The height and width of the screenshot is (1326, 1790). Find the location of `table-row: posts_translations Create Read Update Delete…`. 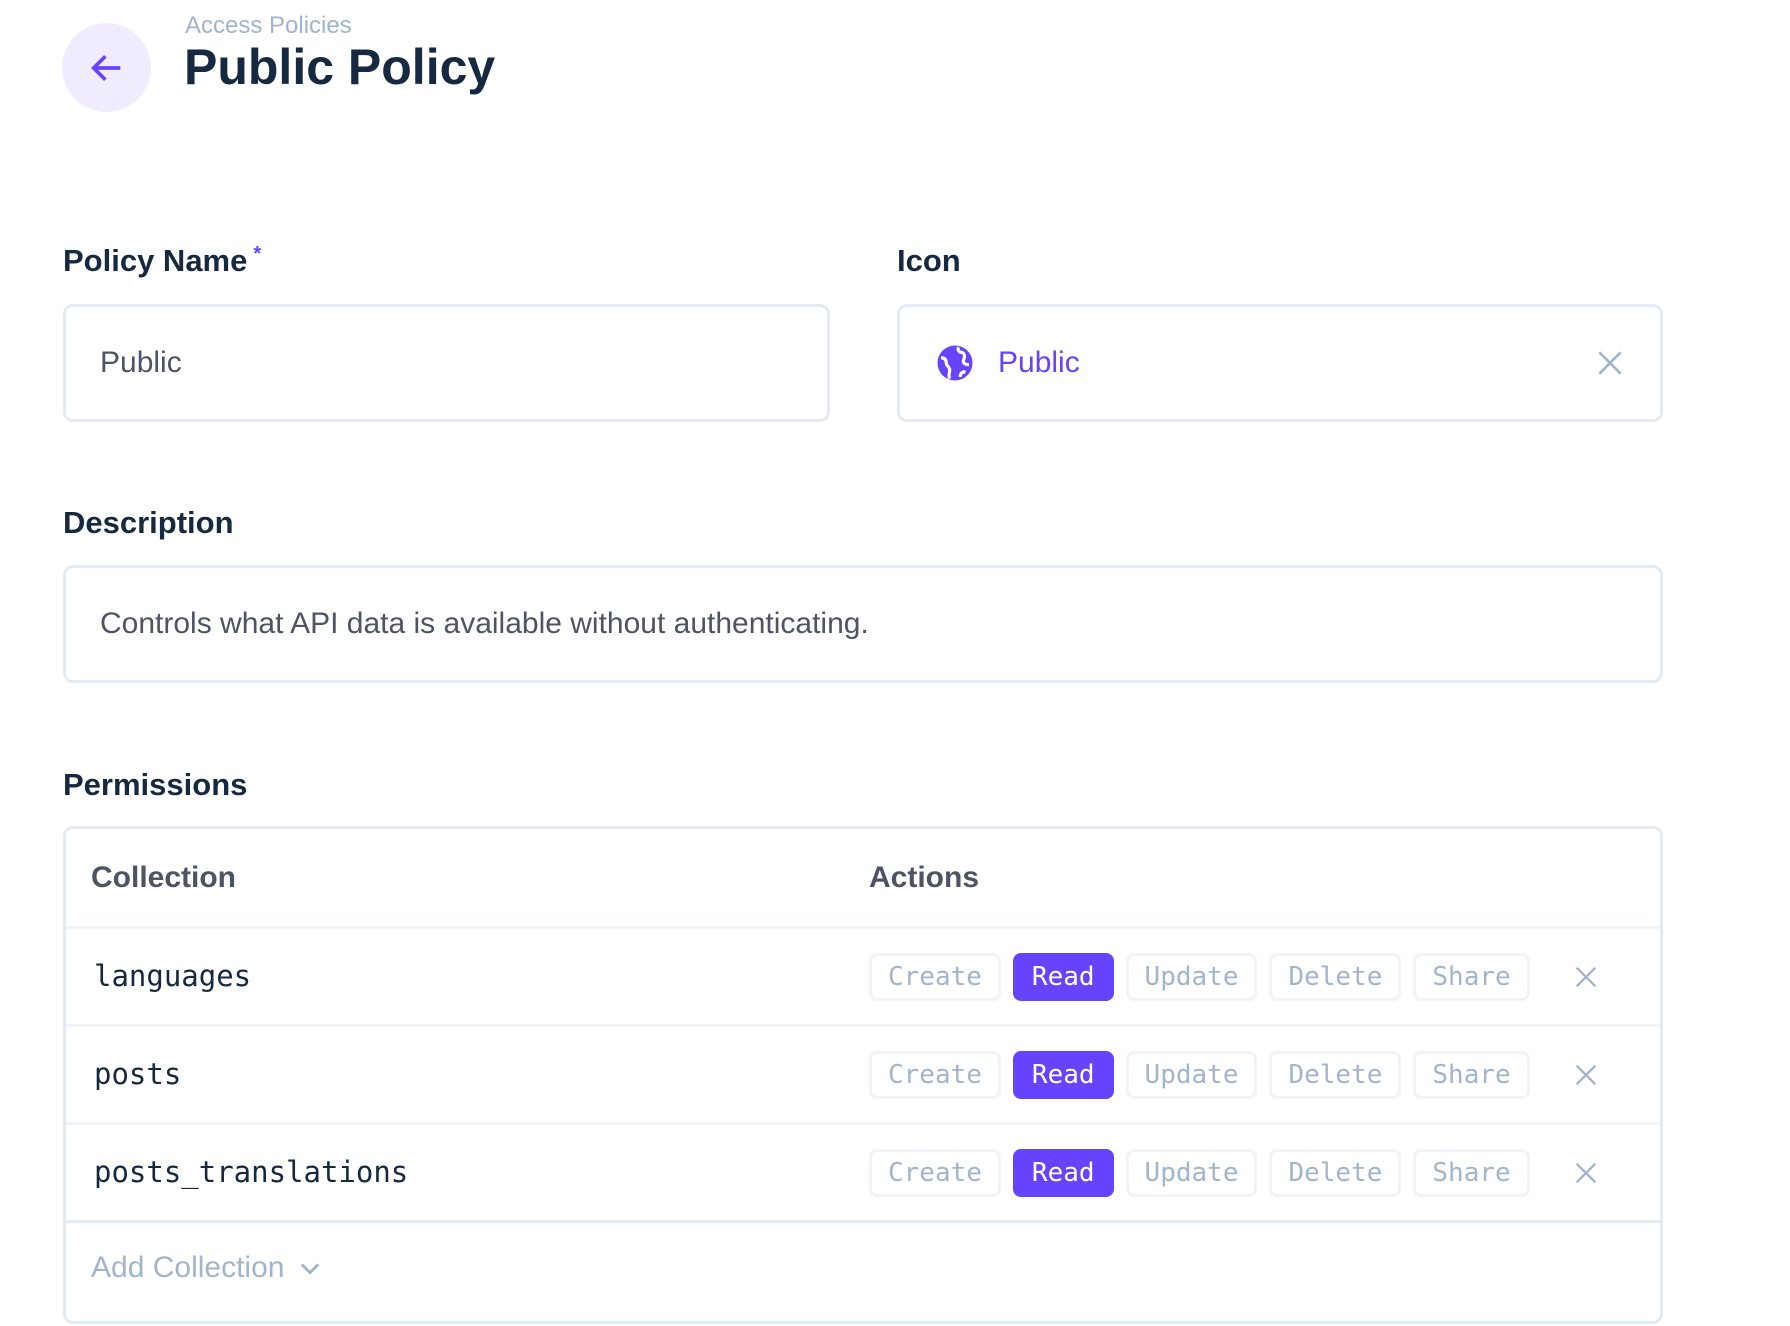

table-row: posts_translations Create Read Update Delete… is located at coordinates (863, 1174).